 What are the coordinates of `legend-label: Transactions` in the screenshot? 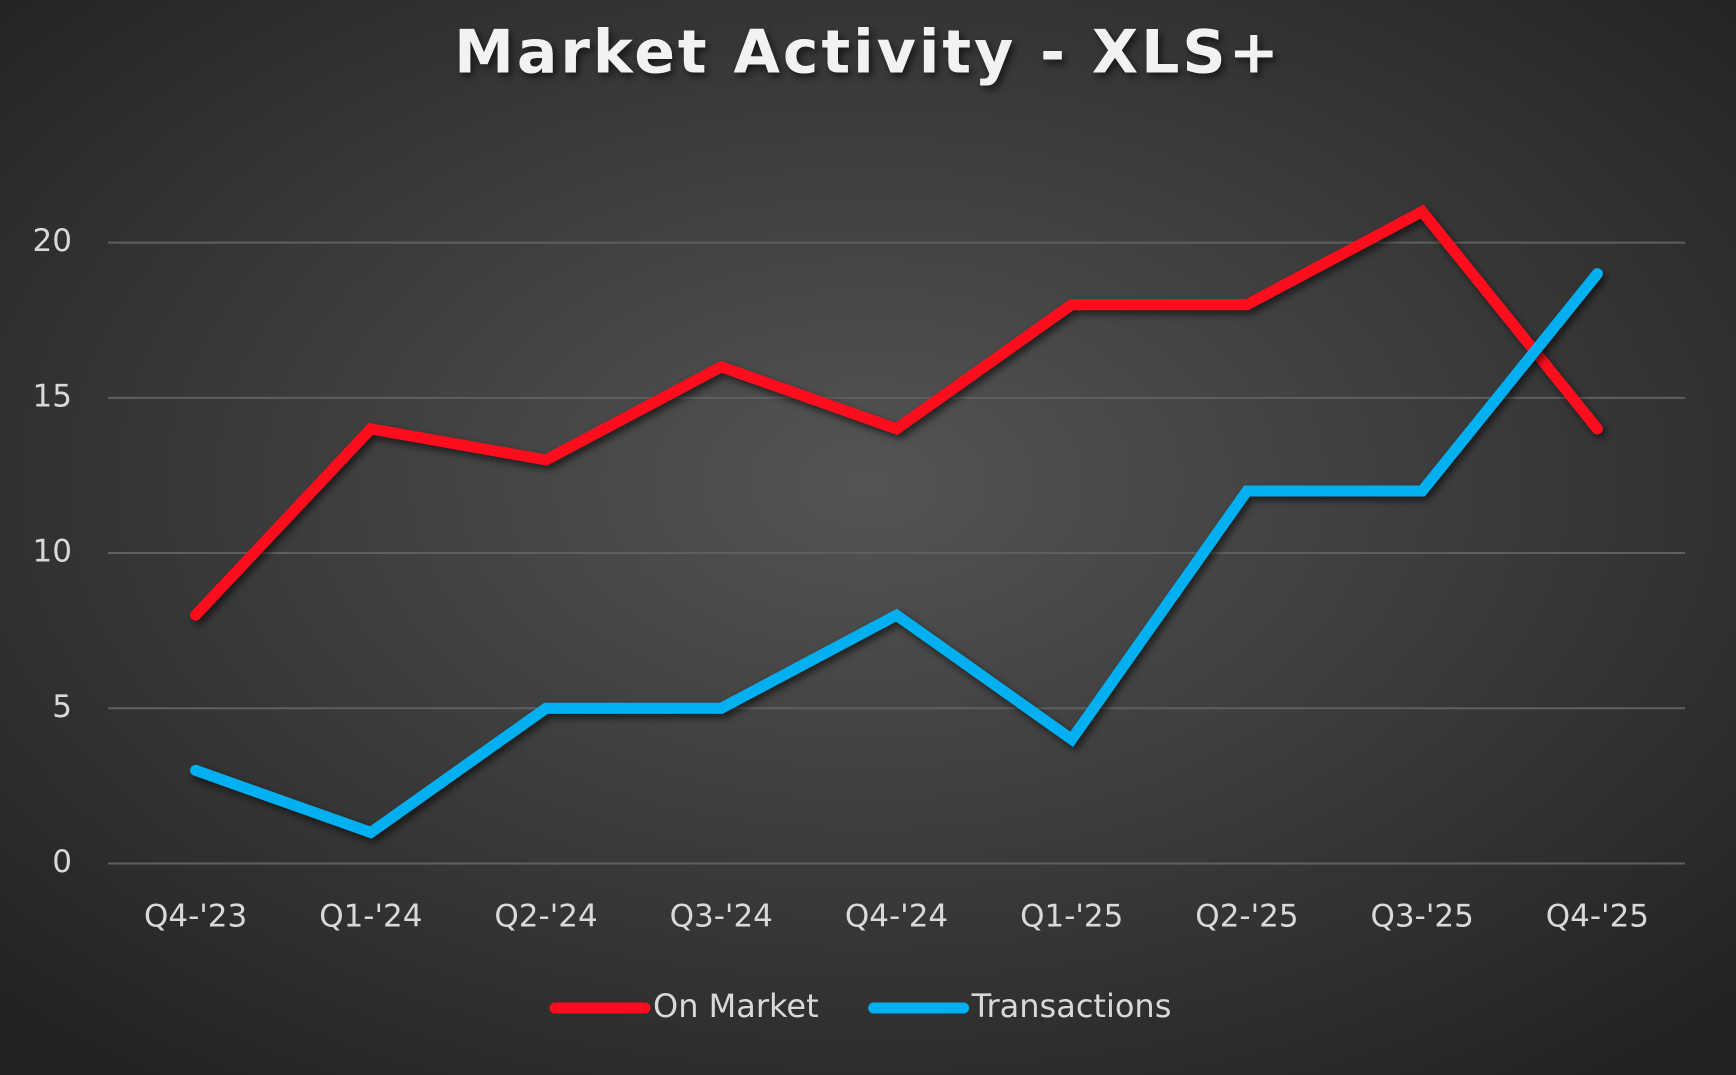 It's located at (1071, 1006).